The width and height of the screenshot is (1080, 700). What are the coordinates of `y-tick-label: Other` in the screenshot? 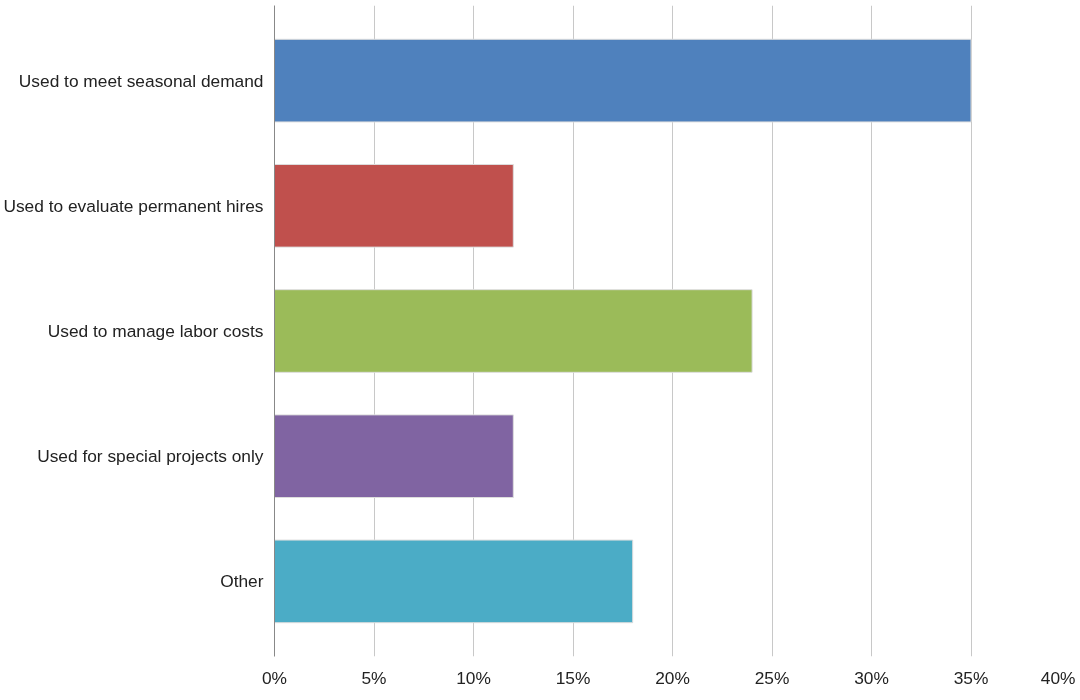 It's located at (242, 581).